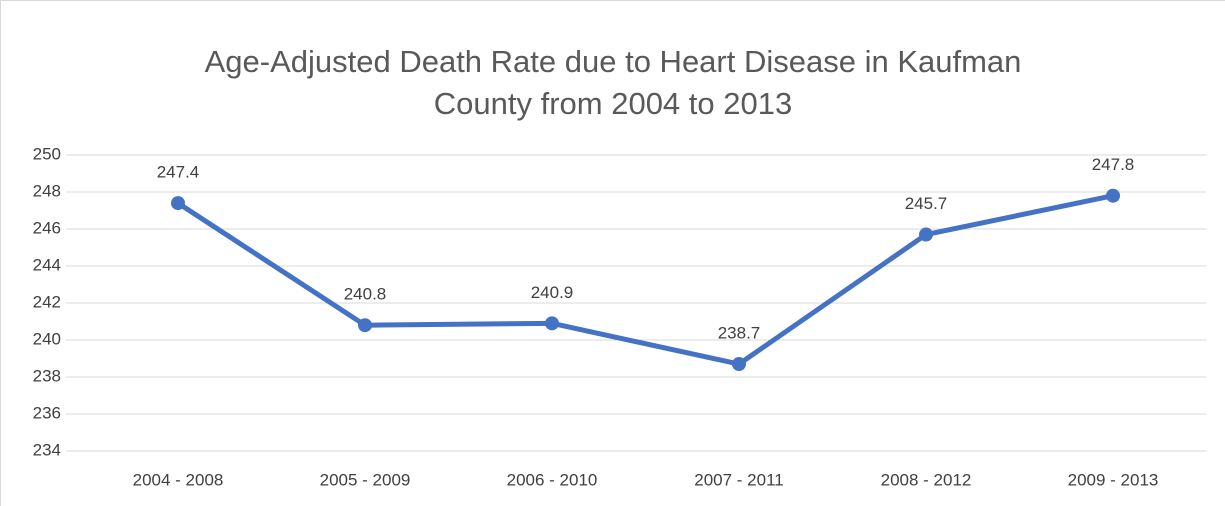 This screenshot has height=506, width=1225. Describe the element at coordinates (739, 333) in the screenshot. I see `data-label: 238.7` at that location.